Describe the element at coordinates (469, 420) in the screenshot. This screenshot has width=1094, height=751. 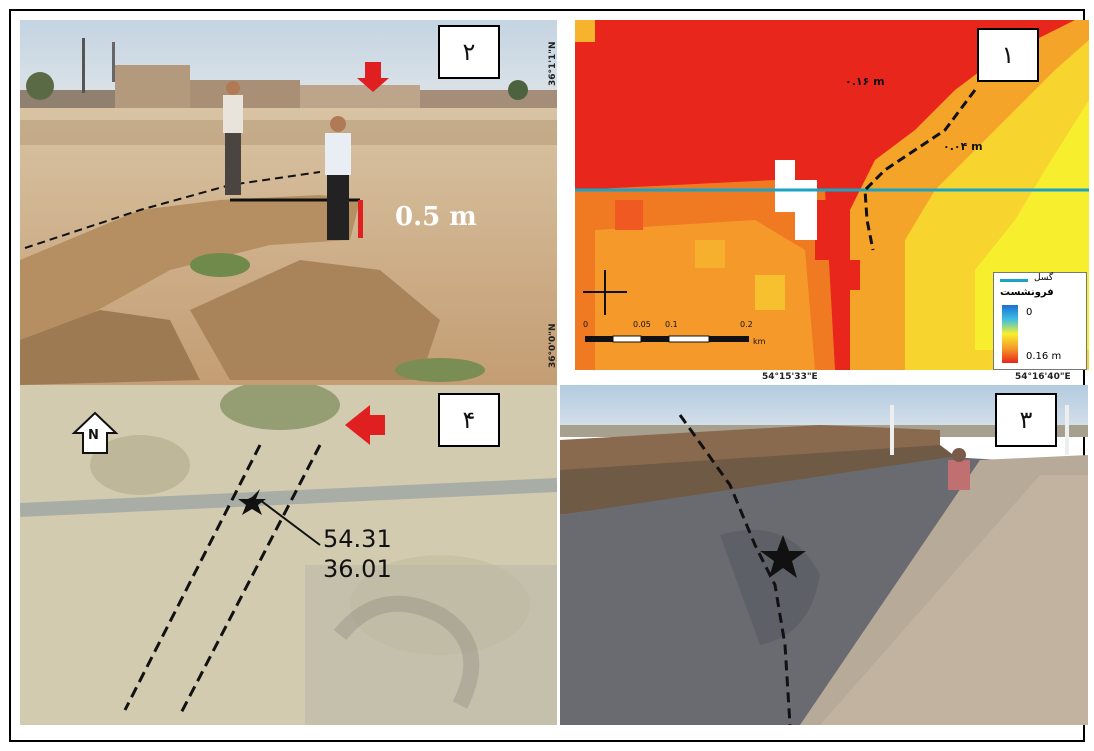
I see `panel-number-4: ۴` at that location.